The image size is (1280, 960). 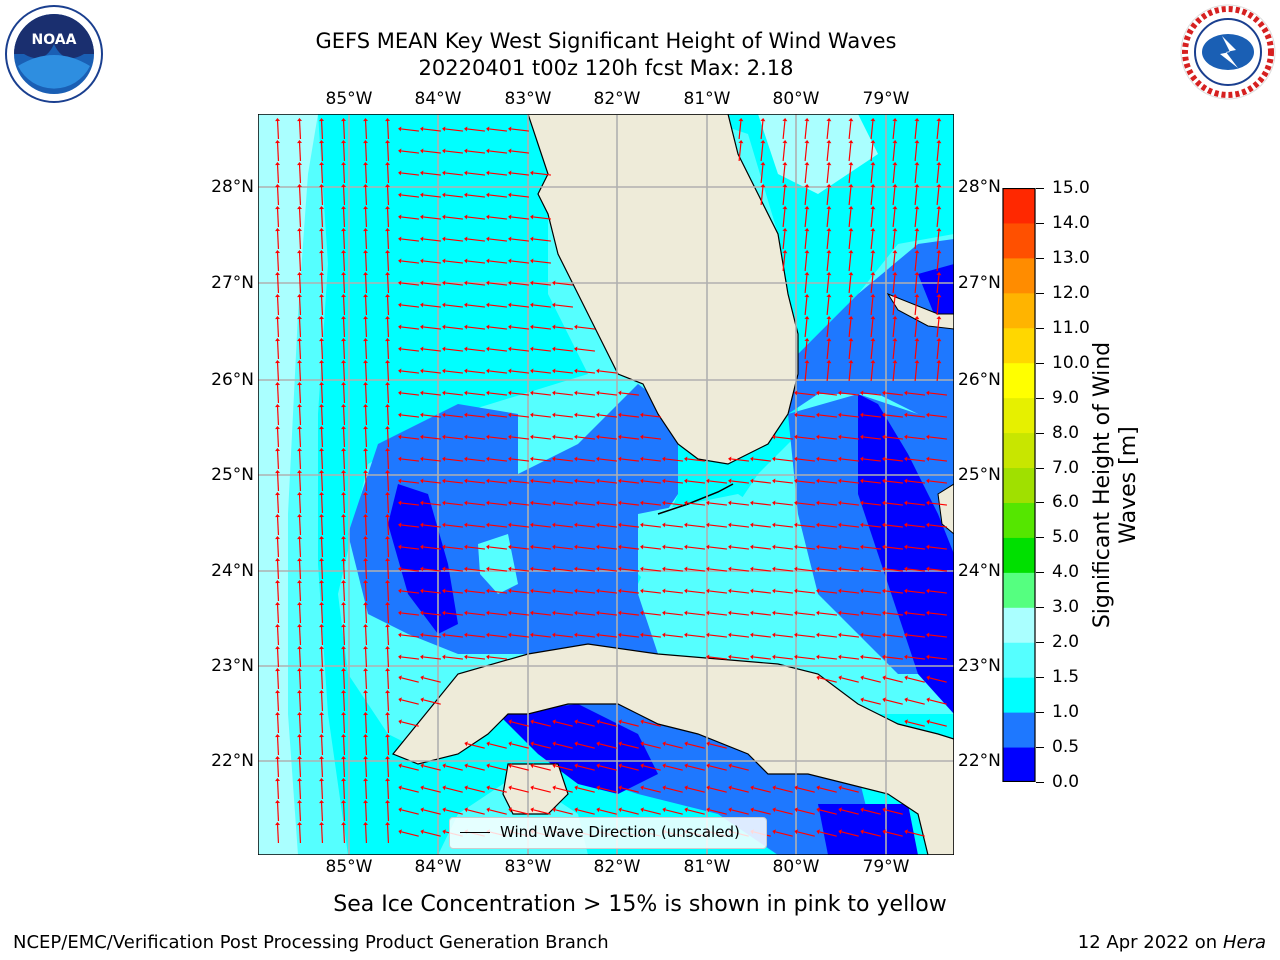 I want to click on footer-date-text: 12 Apr 2022 on, so click(x=1150, y=942).